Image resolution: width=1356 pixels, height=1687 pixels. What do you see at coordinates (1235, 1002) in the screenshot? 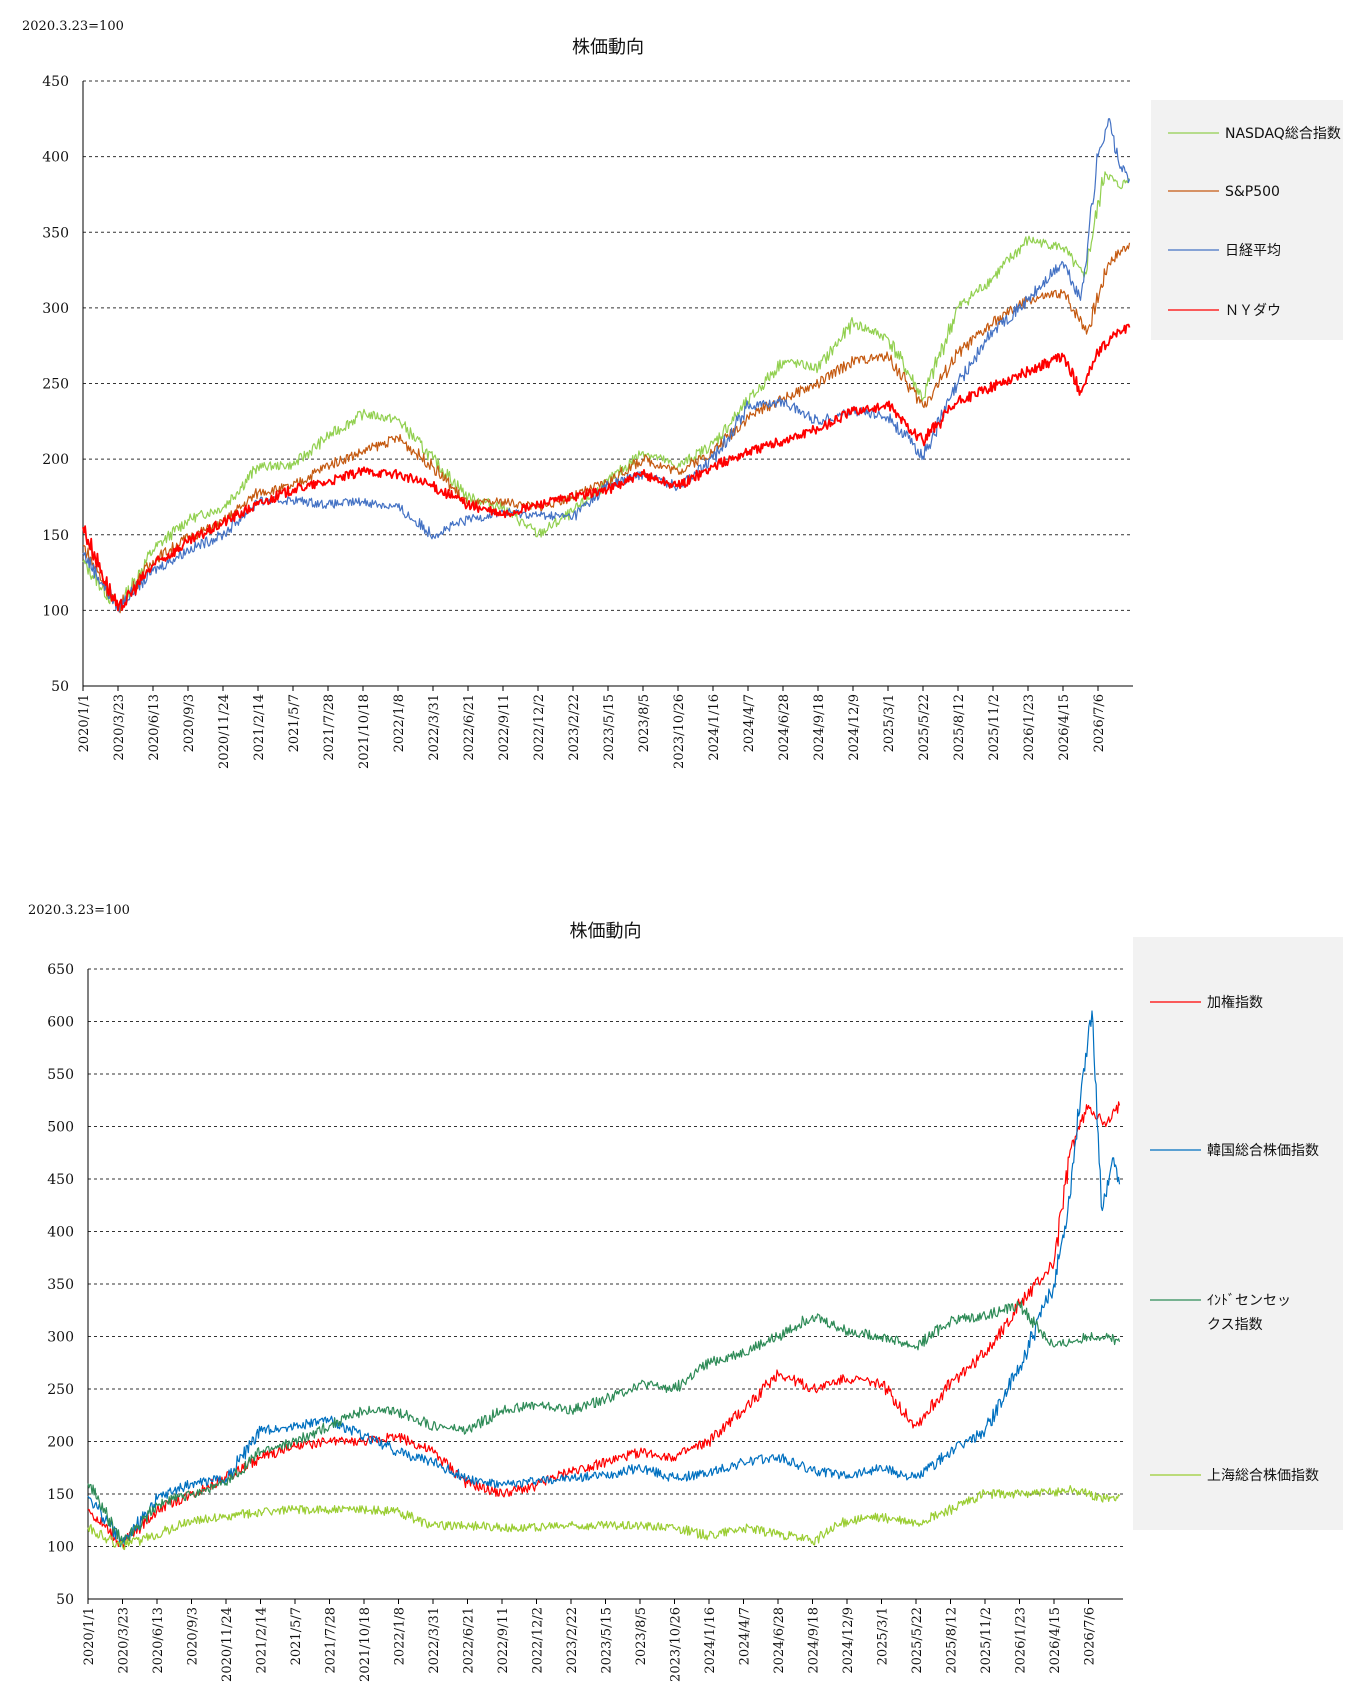
I see `legend-label-1: 加権指数` at bounding box center [1235, 1002].